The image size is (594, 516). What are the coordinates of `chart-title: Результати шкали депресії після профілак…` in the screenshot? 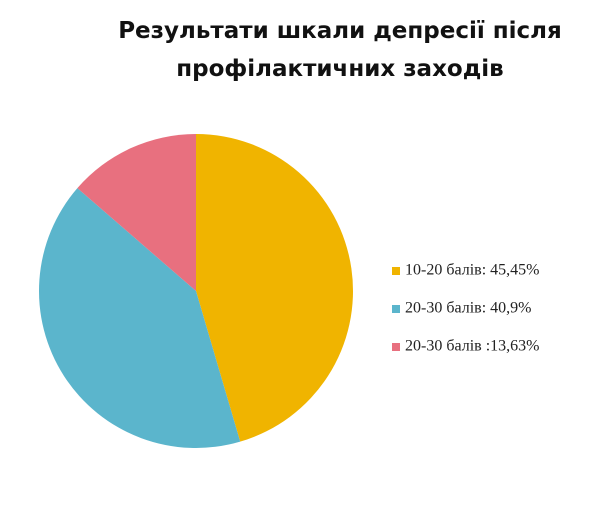 It's located at (340, 50).